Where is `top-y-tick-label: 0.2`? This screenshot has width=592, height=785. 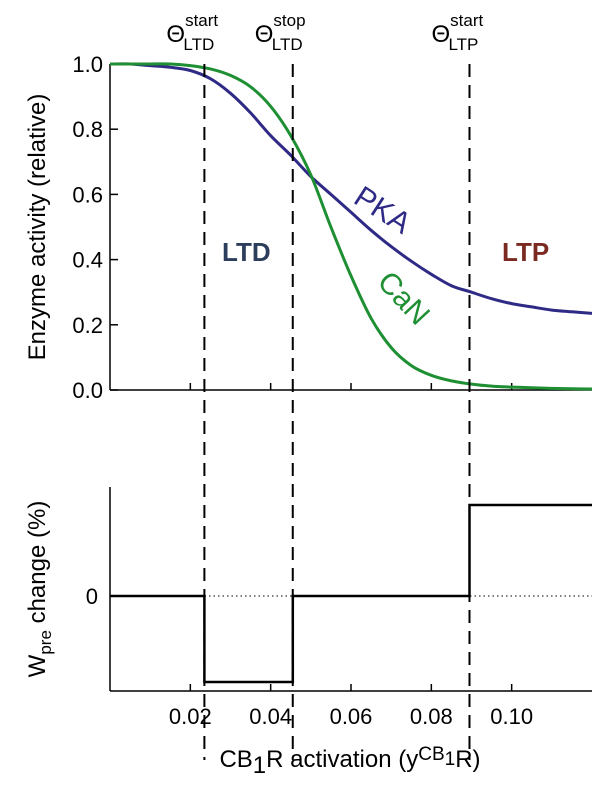 top-y-tick-label: 0.2 is located at coordinates (87, 325).